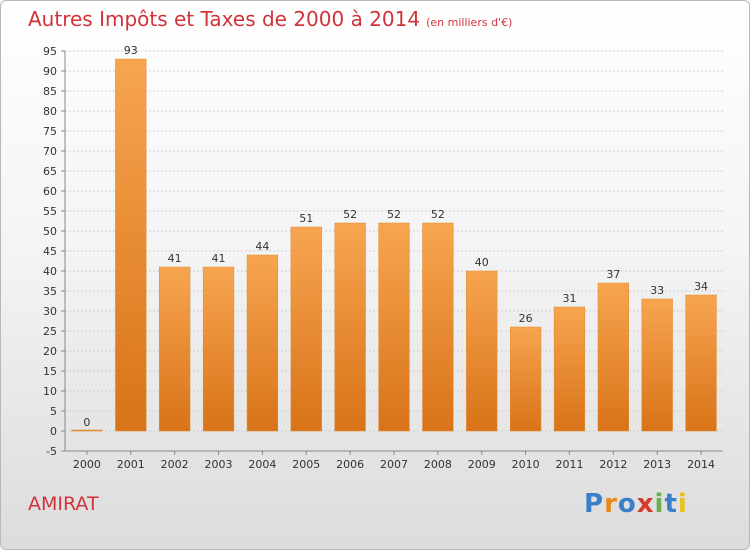 The width and height of the screenshot is (750, 550). Describe the element at coordinates (701, 464) in the screenshot. I see `x-tick-label: 2014` at that location.